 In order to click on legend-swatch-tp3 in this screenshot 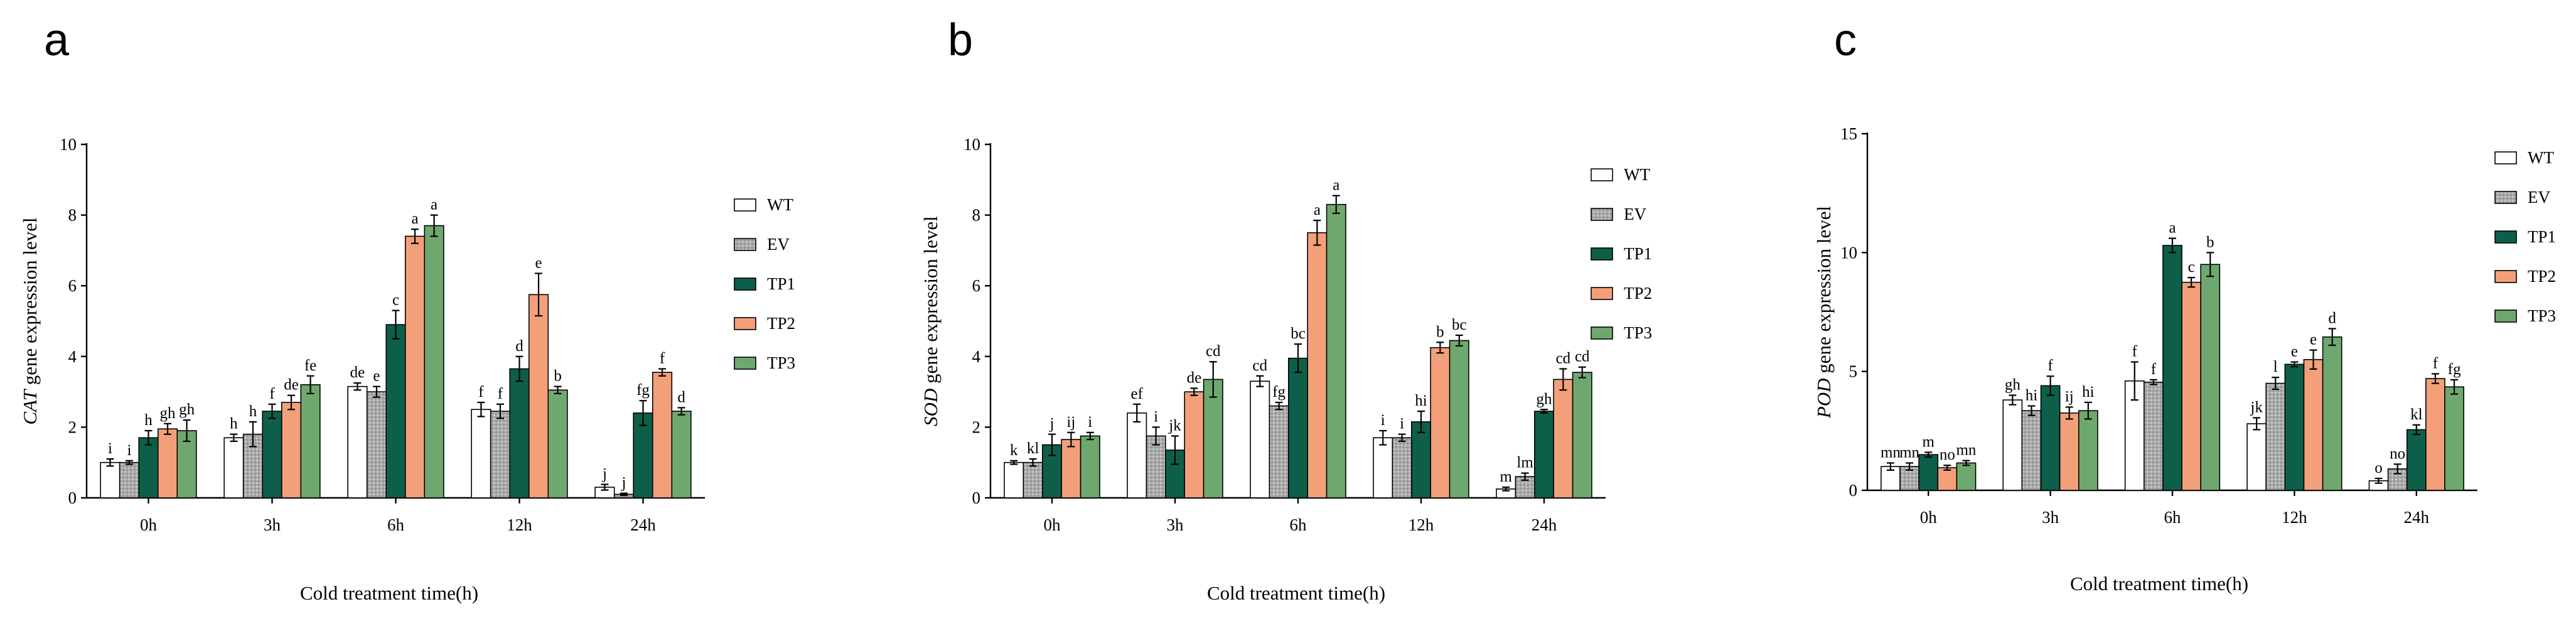, I will do `click(2505, 316)`.